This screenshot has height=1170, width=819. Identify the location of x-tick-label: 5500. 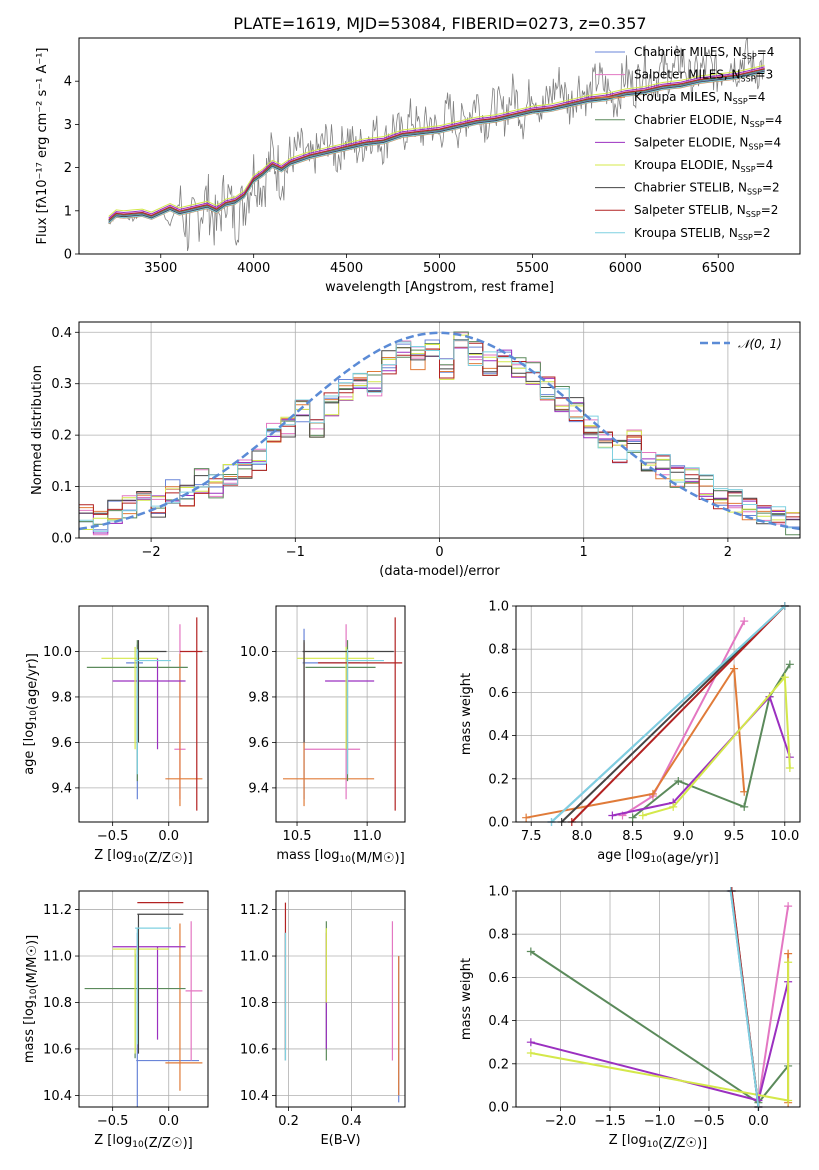
(532, 268).